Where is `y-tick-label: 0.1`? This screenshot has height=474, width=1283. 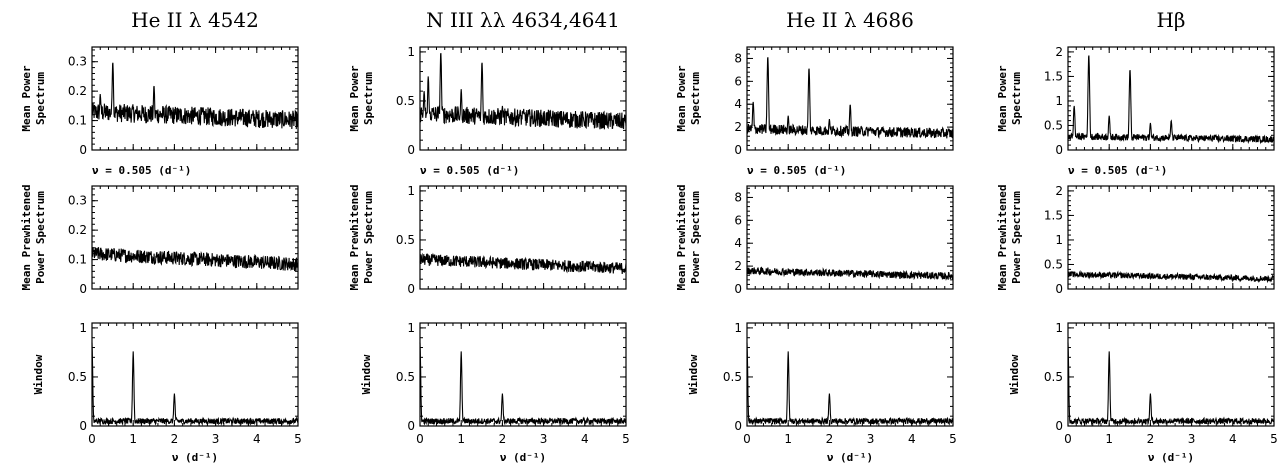
y-tick-label: 0.1 is located at coordinates (77, 121).